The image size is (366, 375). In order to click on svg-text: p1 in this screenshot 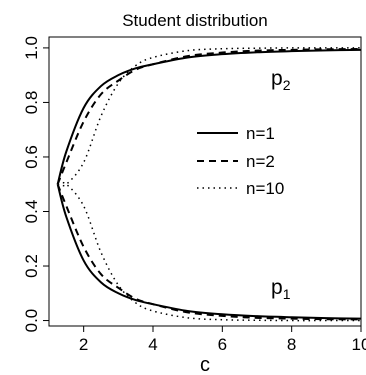, I will do `click(281, 289)`.